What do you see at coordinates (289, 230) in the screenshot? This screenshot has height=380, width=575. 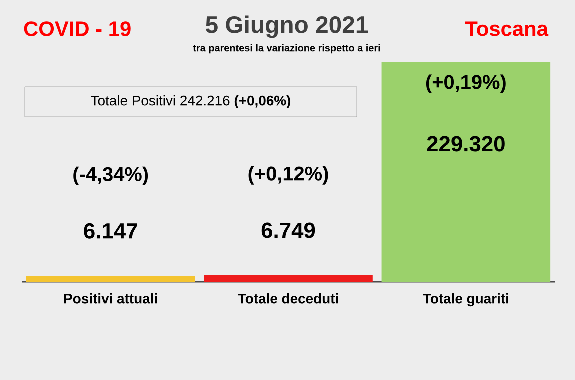 I see `data-label: 6.749` at bounding box center [289, 230].